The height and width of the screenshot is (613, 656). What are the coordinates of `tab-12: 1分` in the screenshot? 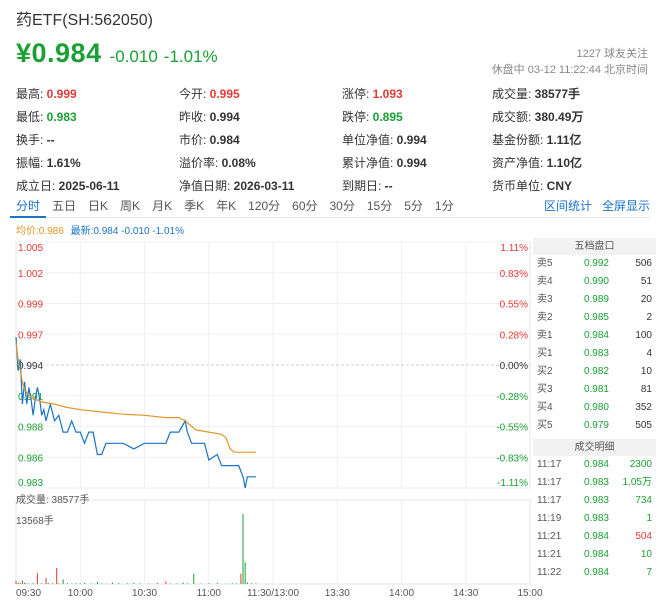 It's located at (444, 205).